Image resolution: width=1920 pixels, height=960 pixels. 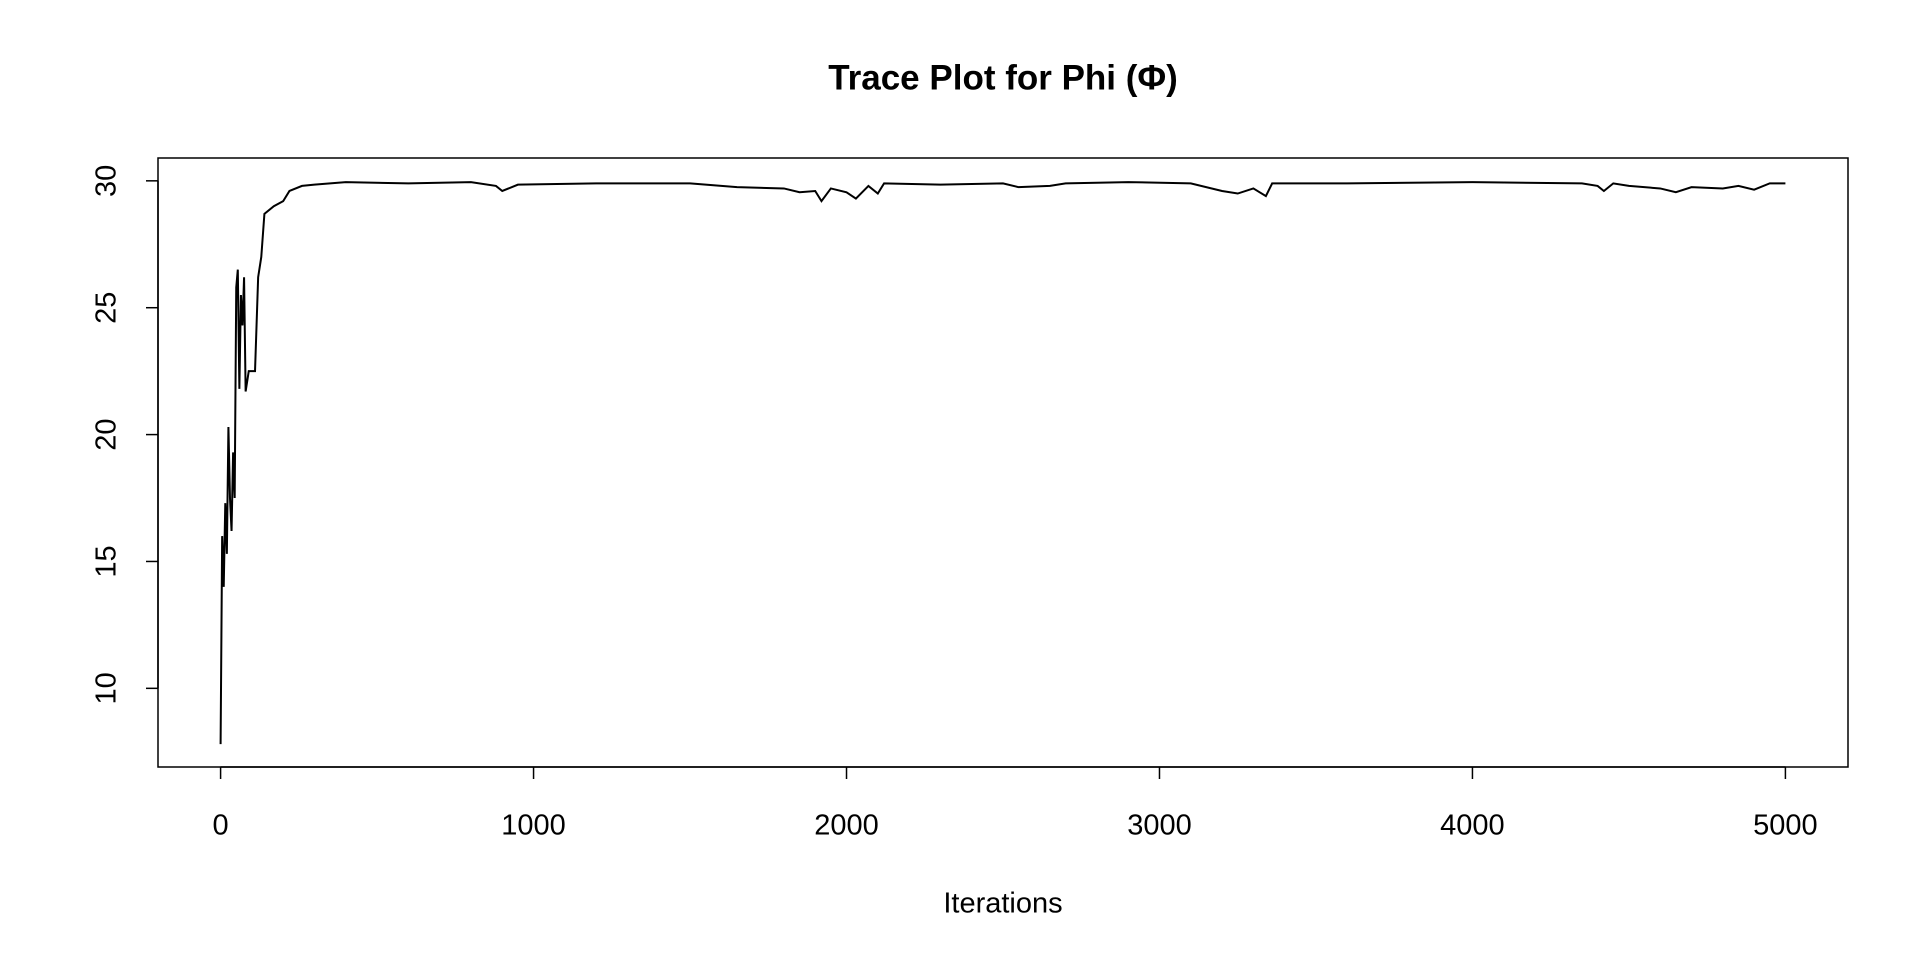 What do you see at coordinates (1002, 904) in the screenshot?
I see `x-axis-label: Iterations` at bounding box center [1002, 904].